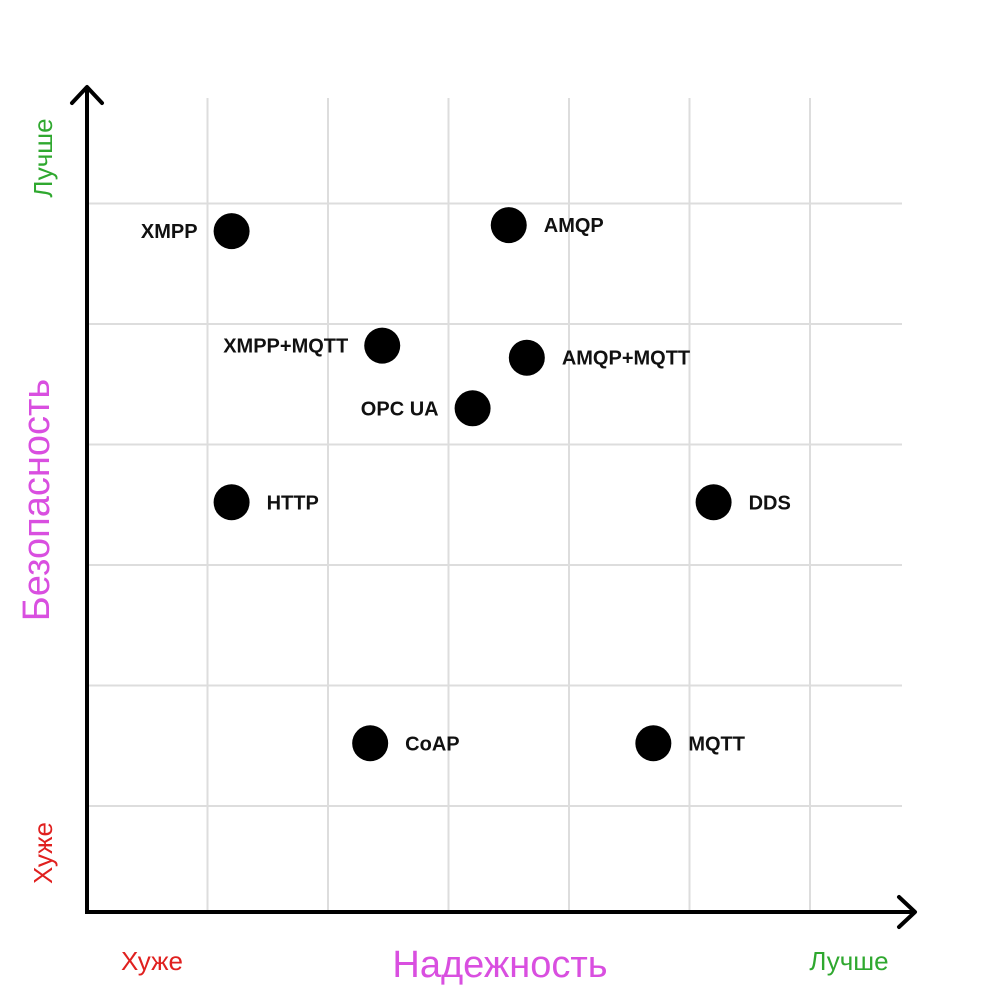 This screenshot has width=1000, height=1000. Describe the element at coordinates (574, 226) in the screenshot. I see `data-point-label: AMQP` at that location.